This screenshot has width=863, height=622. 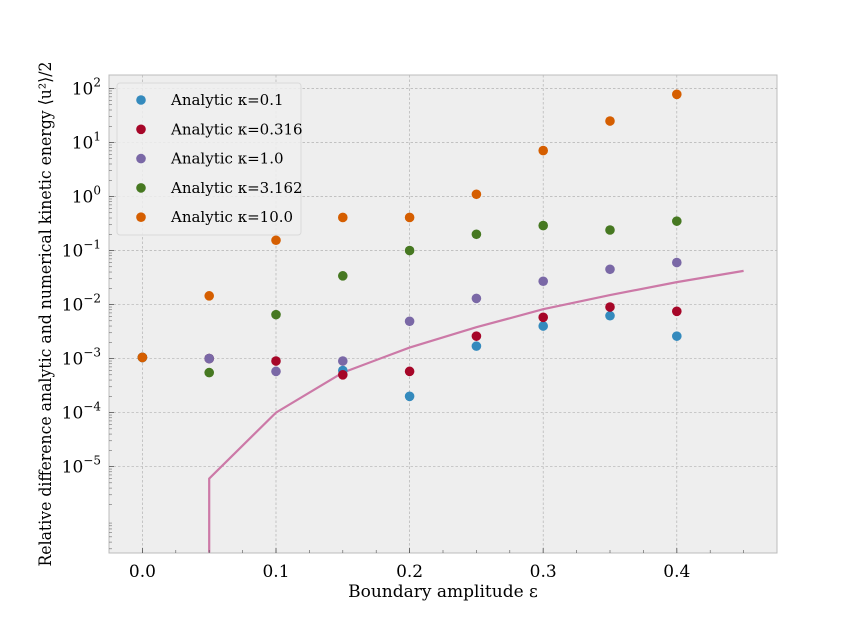 What do you see at coordinates (81, 304) in the screenshot?
I see `y-tick-label: 10⁻²` at bounding box center [81, 304].